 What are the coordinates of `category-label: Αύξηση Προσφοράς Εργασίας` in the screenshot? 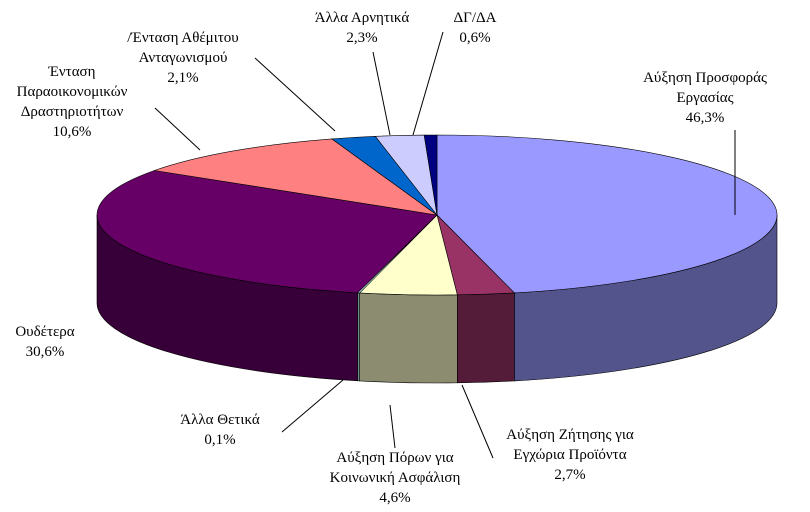 It's located at (705, 88).